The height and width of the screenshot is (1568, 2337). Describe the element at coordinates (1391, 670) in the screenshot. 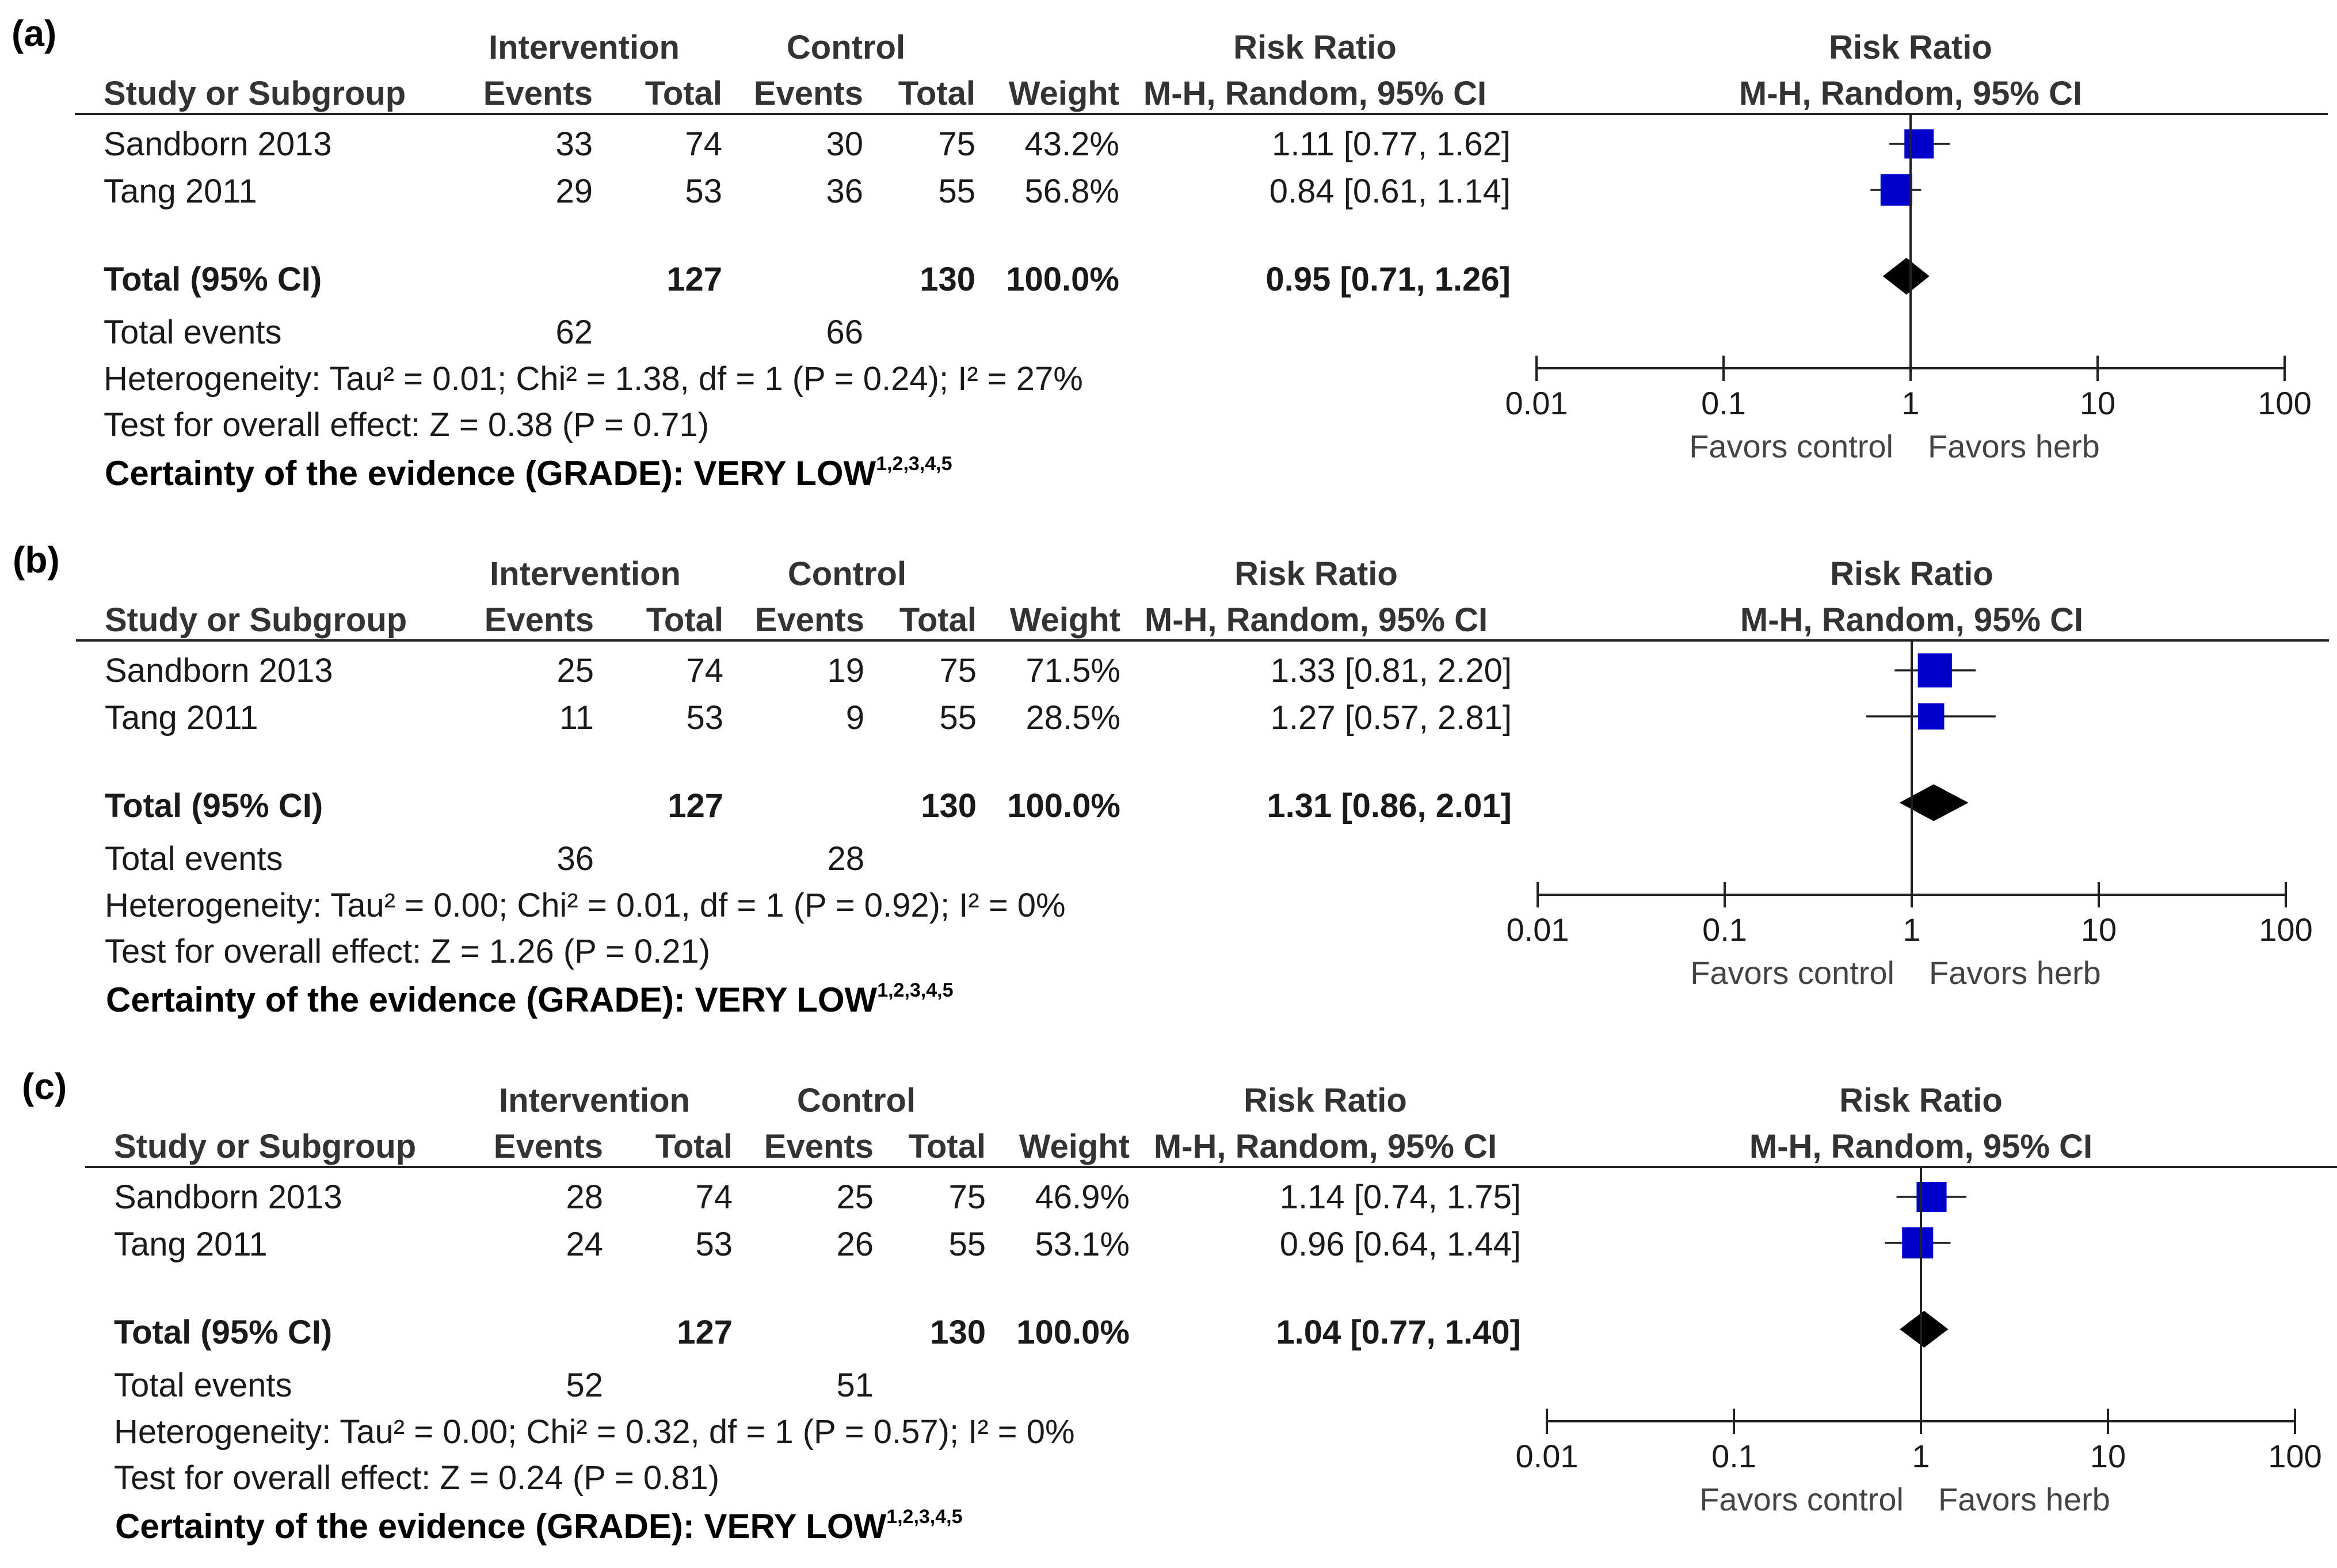

I see `study-risk-ratio-ci: 1.33 [0.81, 2.20]` at that location.